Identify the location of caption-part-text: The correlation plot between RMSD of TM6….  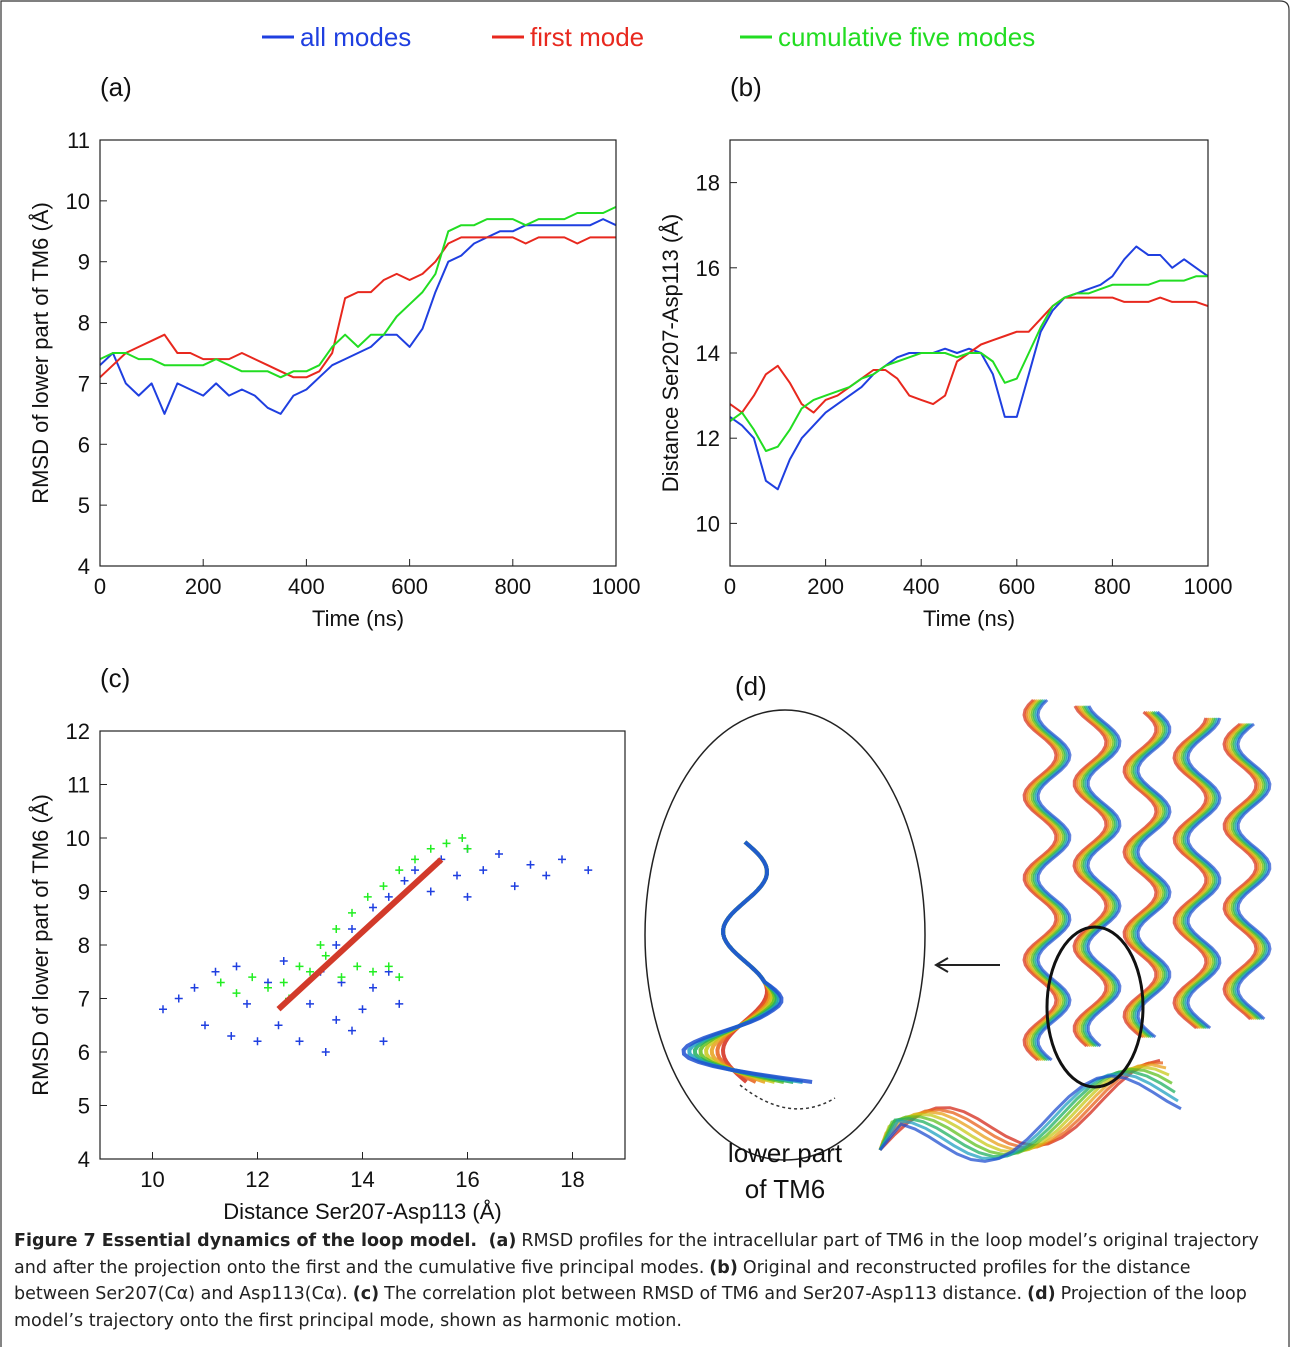
(703, 1294).